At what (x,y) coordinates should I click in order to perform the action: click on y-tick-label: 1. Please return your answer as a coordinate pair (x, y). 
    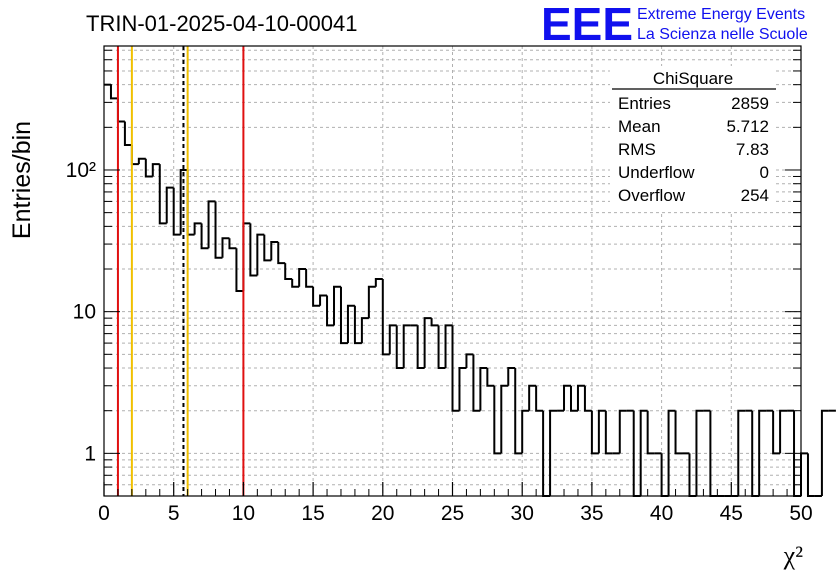
    Looking at the image, I should click on (90, 453).